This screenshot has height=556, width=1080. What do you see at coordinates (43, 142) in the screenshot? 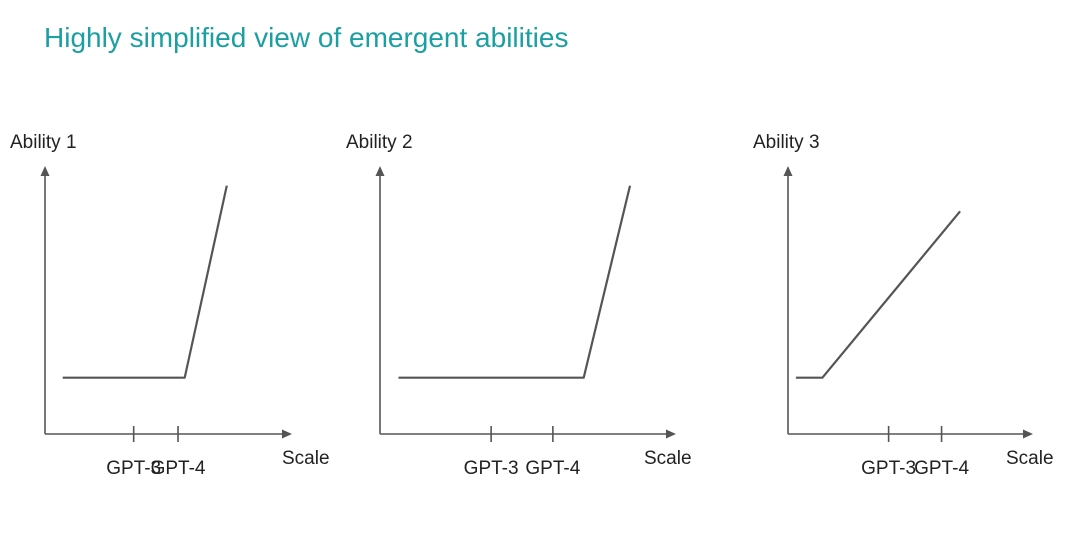
I see `y-axis-label: Ability 1` at bounding box center [43, 142].